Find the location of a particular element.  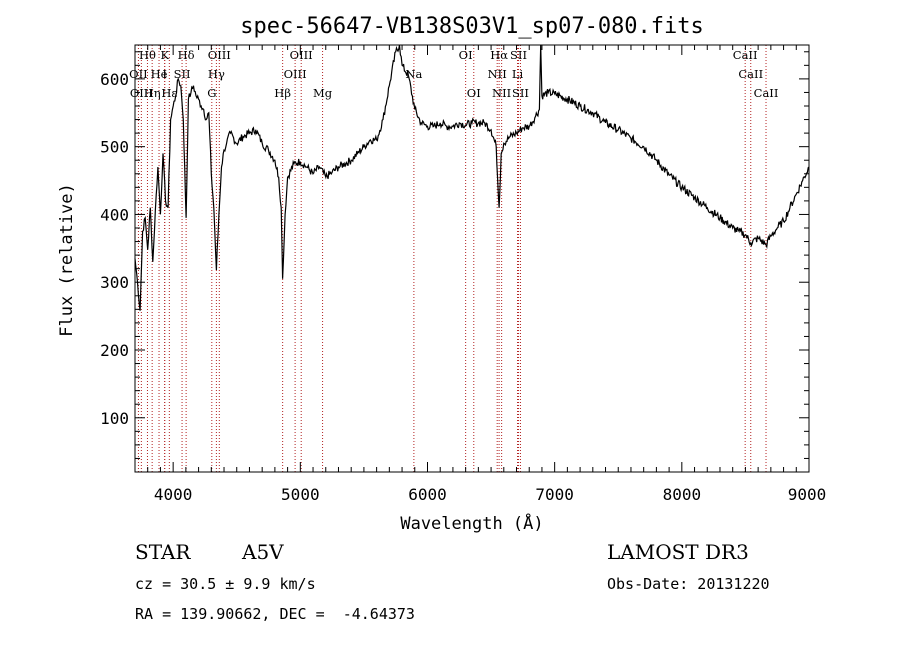

redshift-cz: cz = 30.5 ± 9.9 km/s is located at coordinates (225, 584).